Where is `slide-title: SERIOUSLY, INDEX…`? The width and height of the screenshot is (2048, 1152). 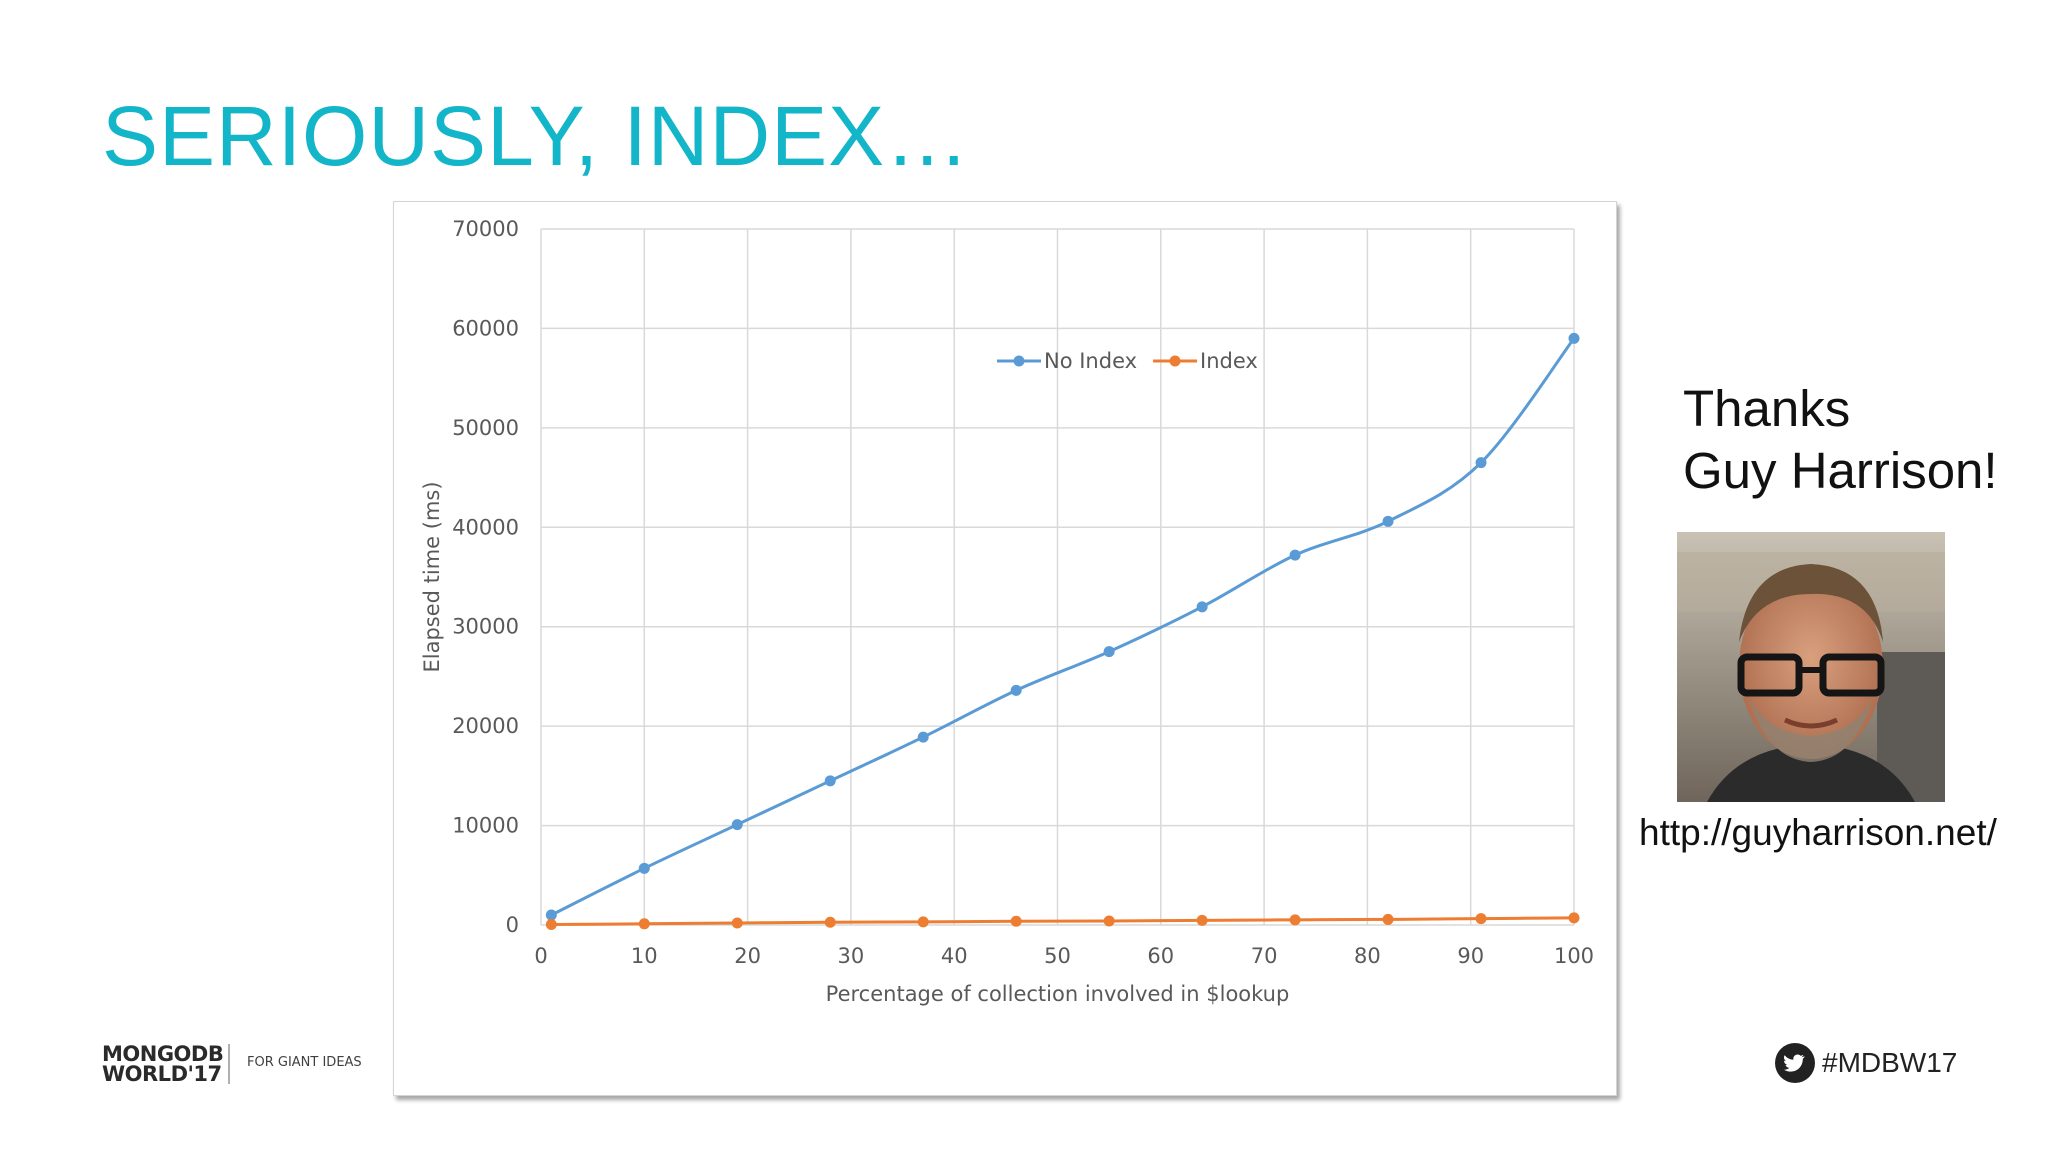
slide-title: SERIOUSLY, INDEX… is located at coordinates (536, 136).